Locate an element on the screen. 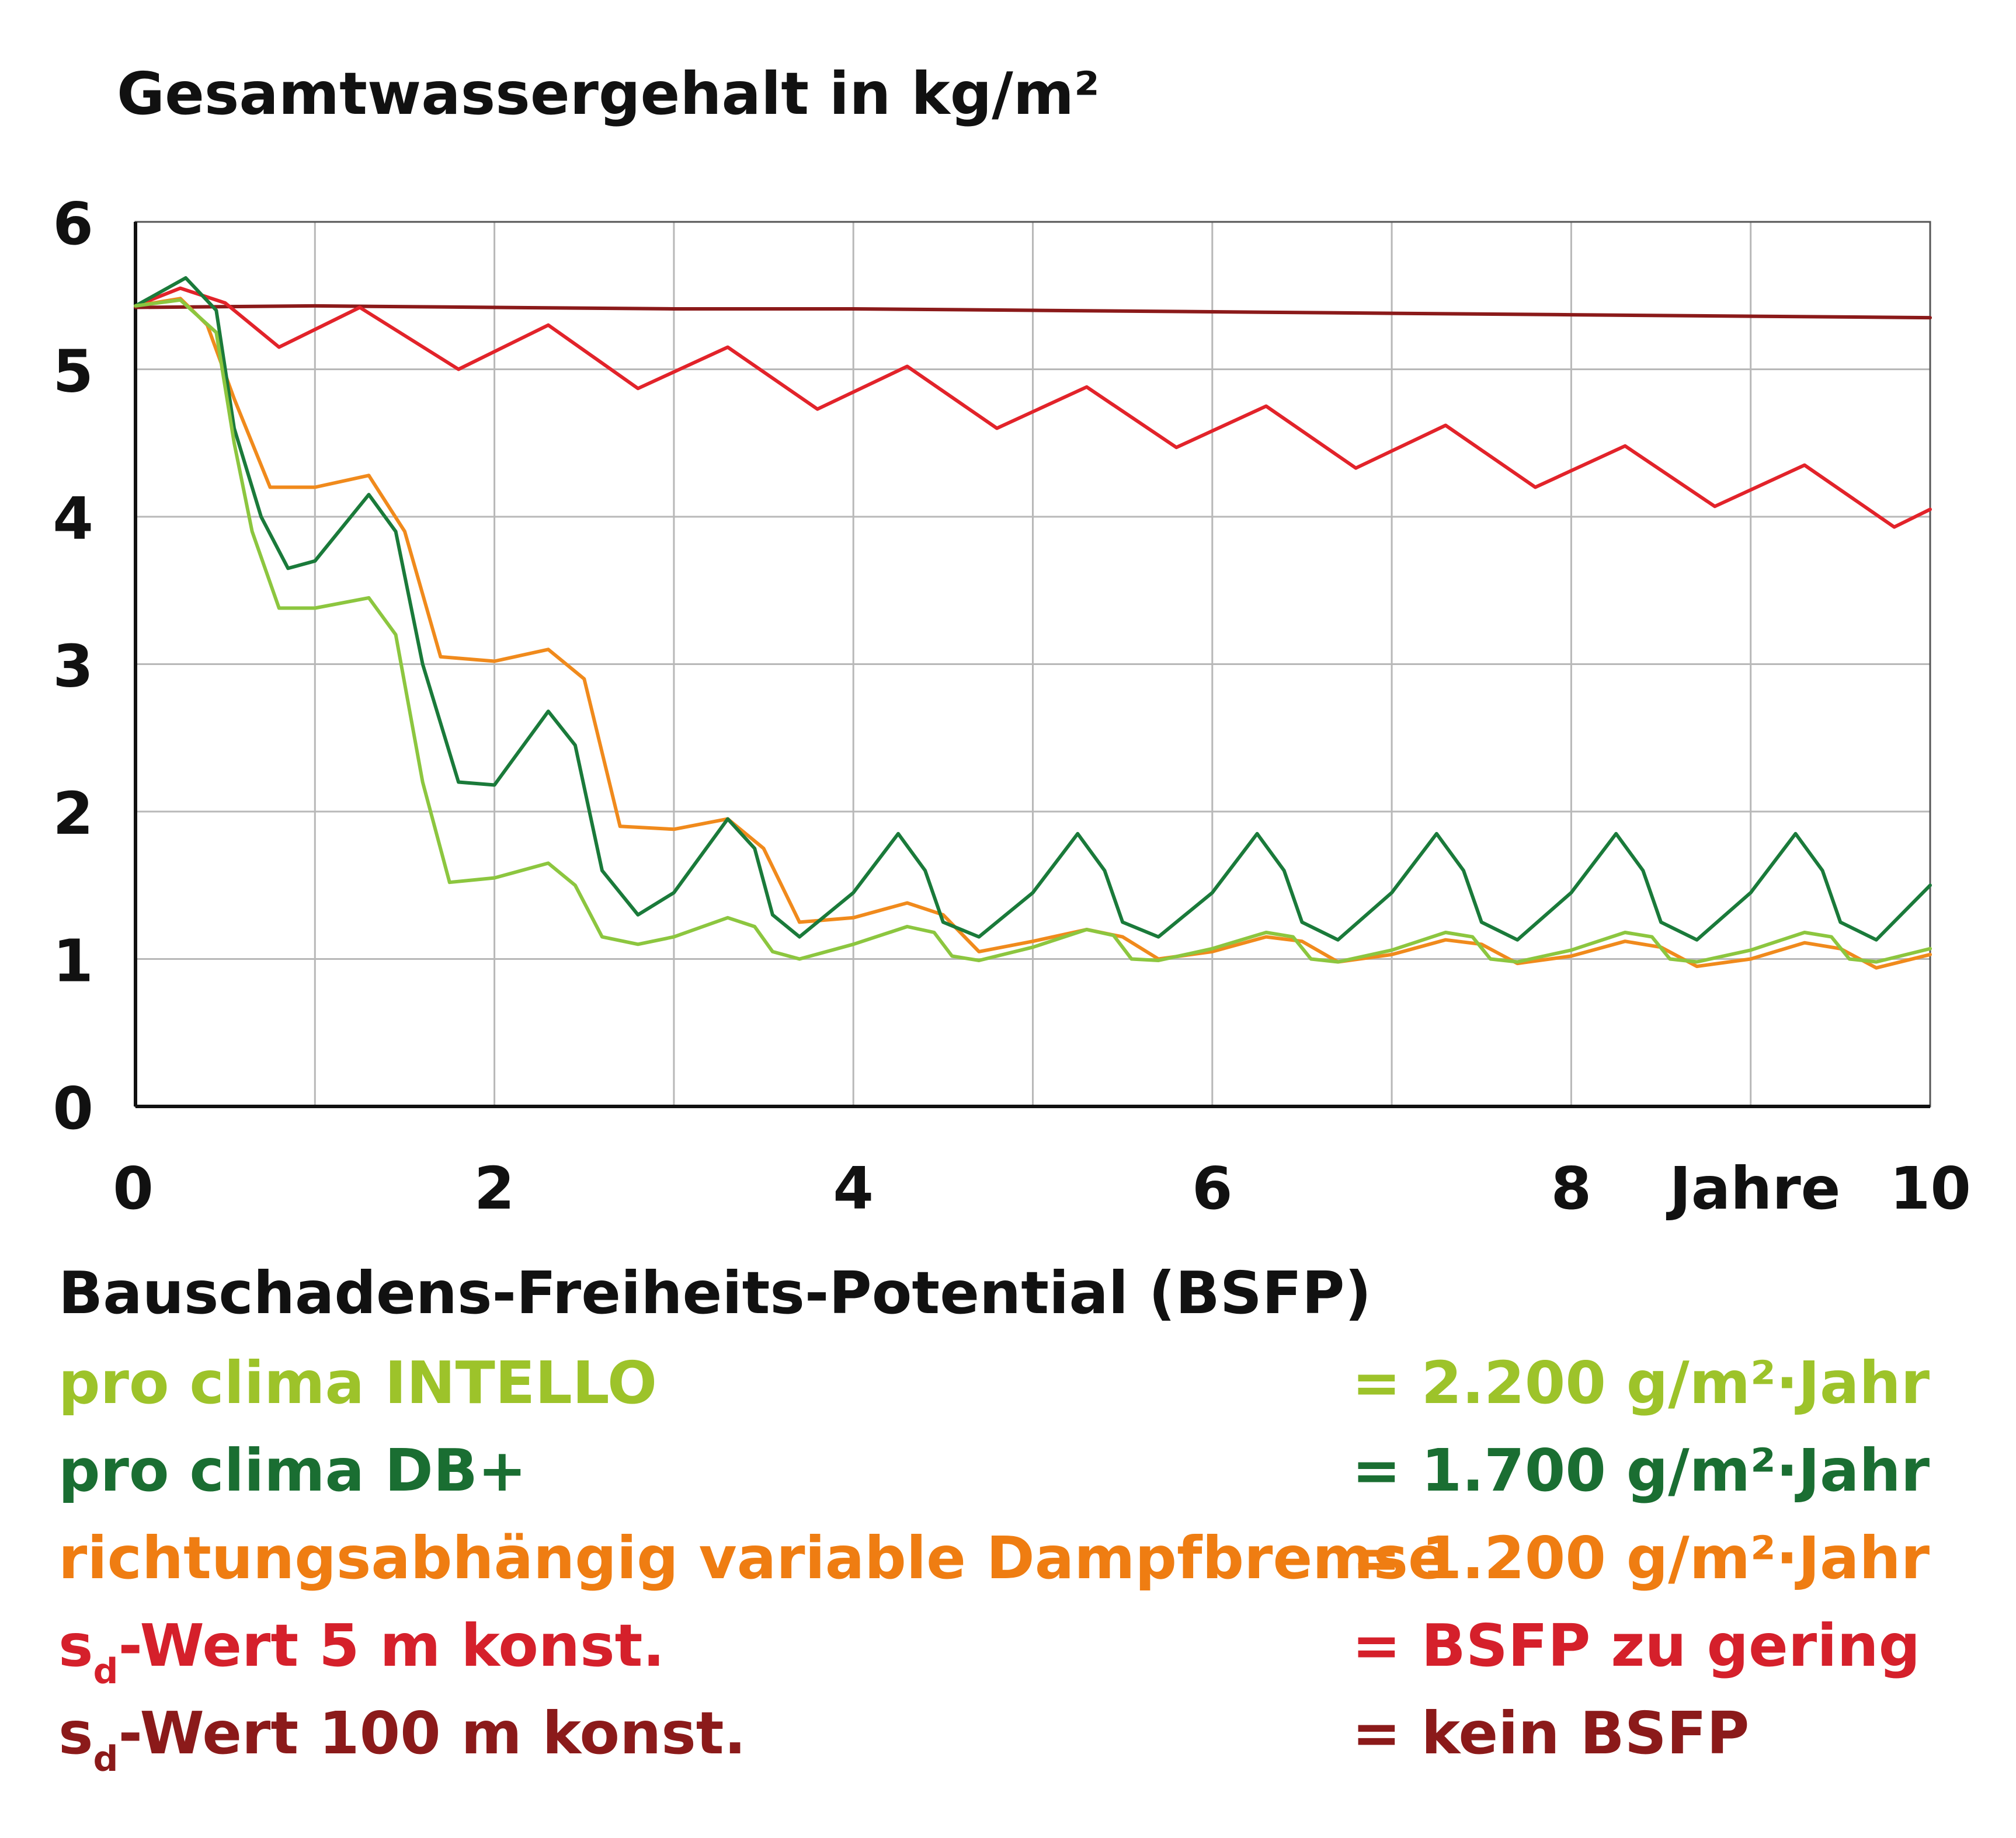 The width and height of the screenshot is (2016, 1838). legend-name-sd-5m-prefix: s is located at coordinates (75, 1645).